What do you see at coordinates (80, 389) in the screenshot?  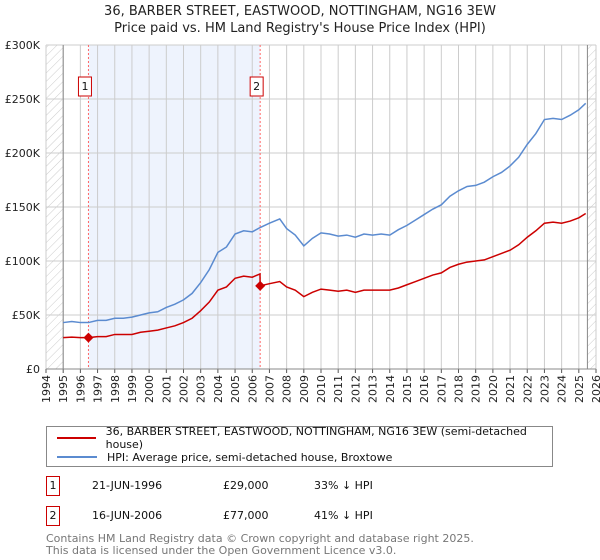 I see `x-tick-label: 1996` at bounding box center [80, 389].